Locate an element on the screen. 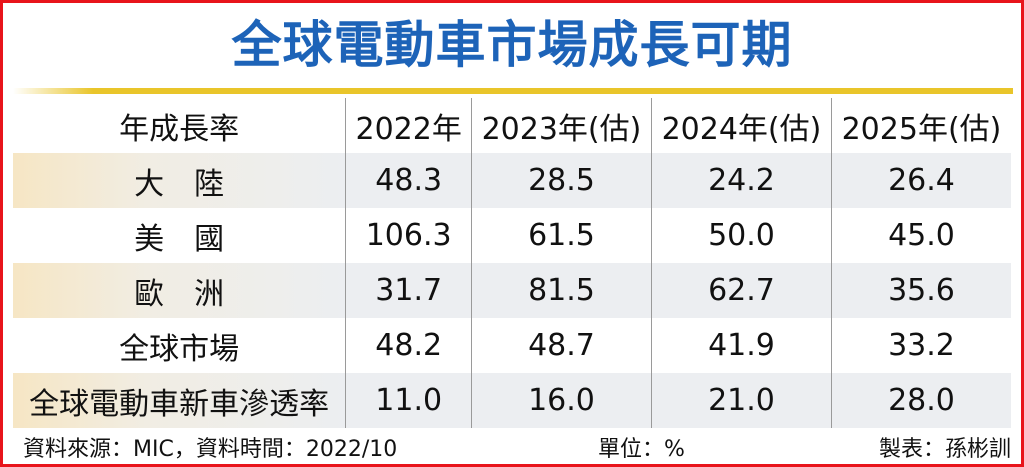 The width and height of the screenshot is (1024, 467). row-label: 全球電動車新車滲透率 is located at coordinates (179, 400).